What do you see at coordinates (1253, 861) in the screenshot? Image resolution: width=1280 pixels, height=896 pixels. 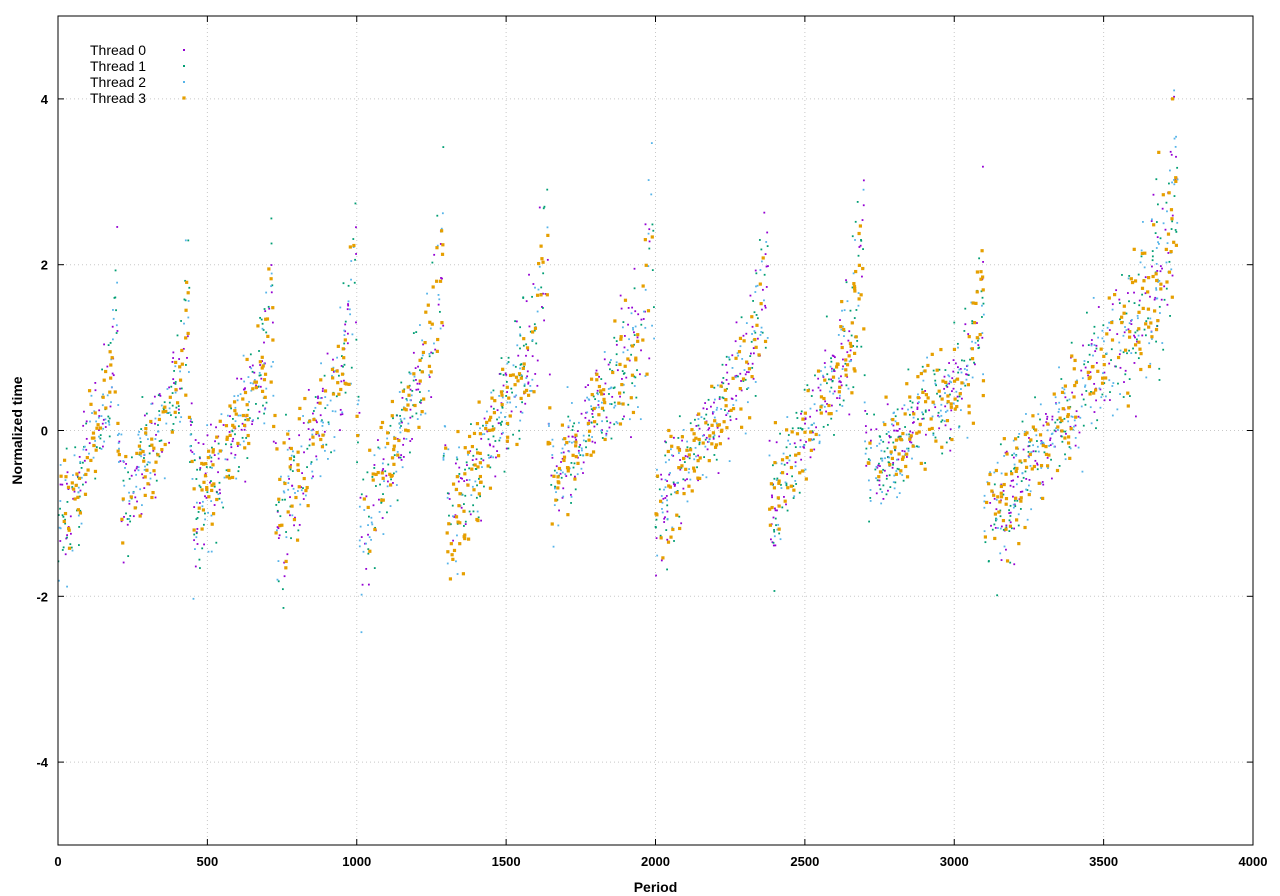 I see `x-tick-label: 4000` at bounding box center [1253, 861].